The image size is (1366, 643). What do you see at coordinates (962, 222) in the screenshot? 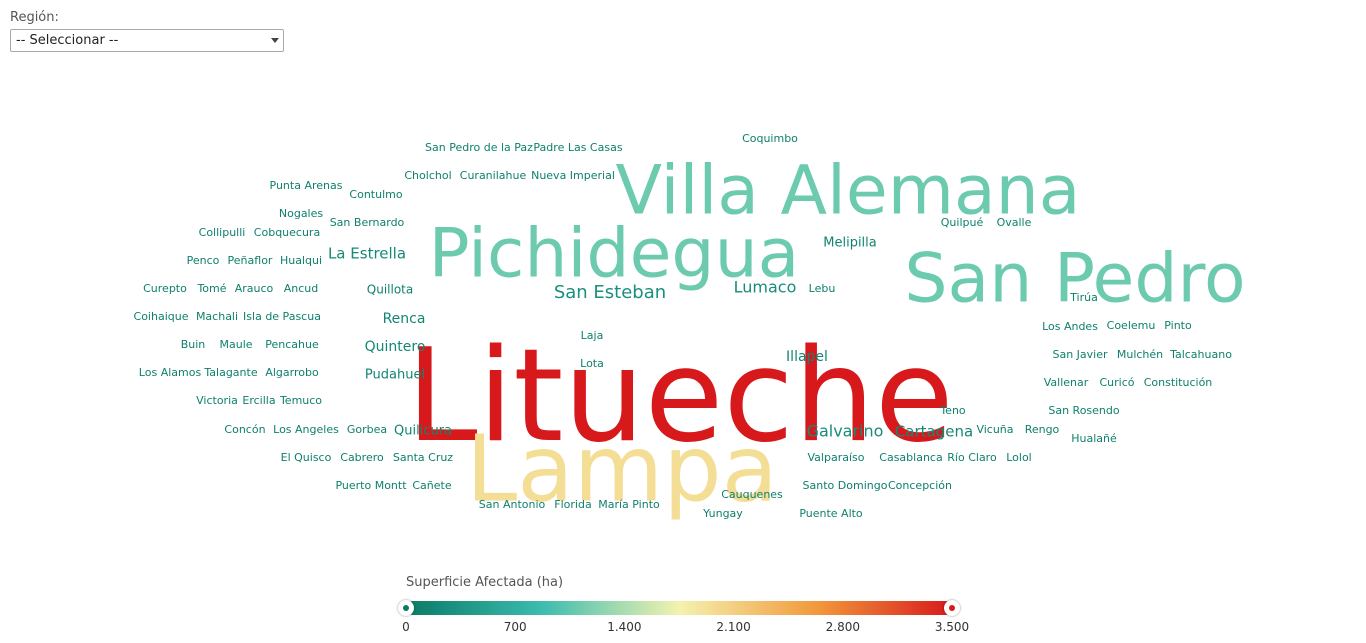
I see `word-quilpue: Quilpué` at bounding box center [962, 222].